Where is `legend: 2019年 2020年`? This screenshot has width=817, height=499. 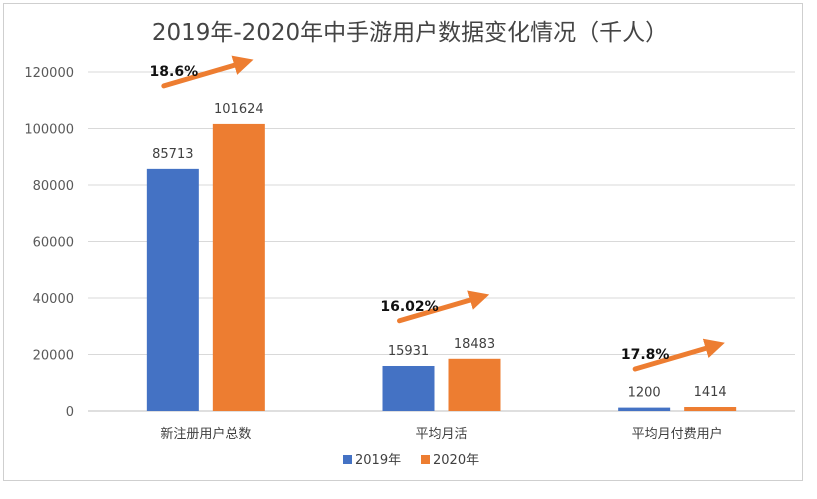 legend: 2019年 2020年 is located at coordinates (411, 460).